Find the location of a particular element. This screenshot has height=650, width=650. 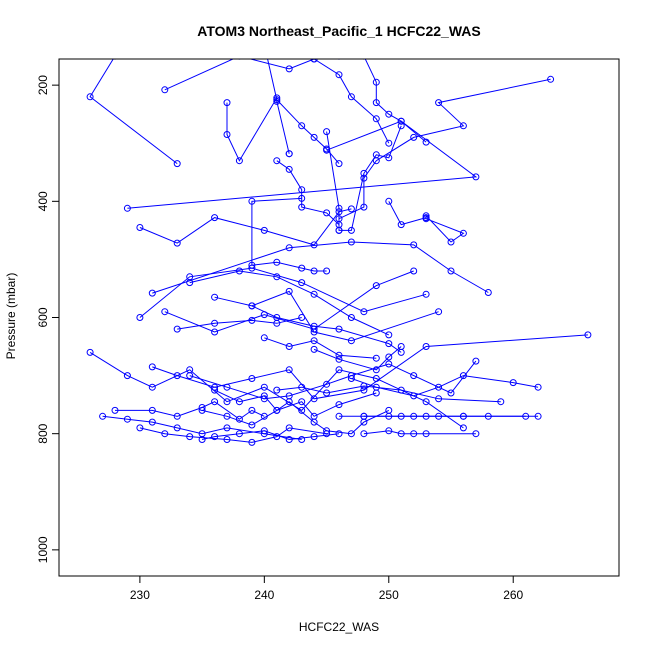

y-tick-label: 800 is located at coordinates (43, 433).